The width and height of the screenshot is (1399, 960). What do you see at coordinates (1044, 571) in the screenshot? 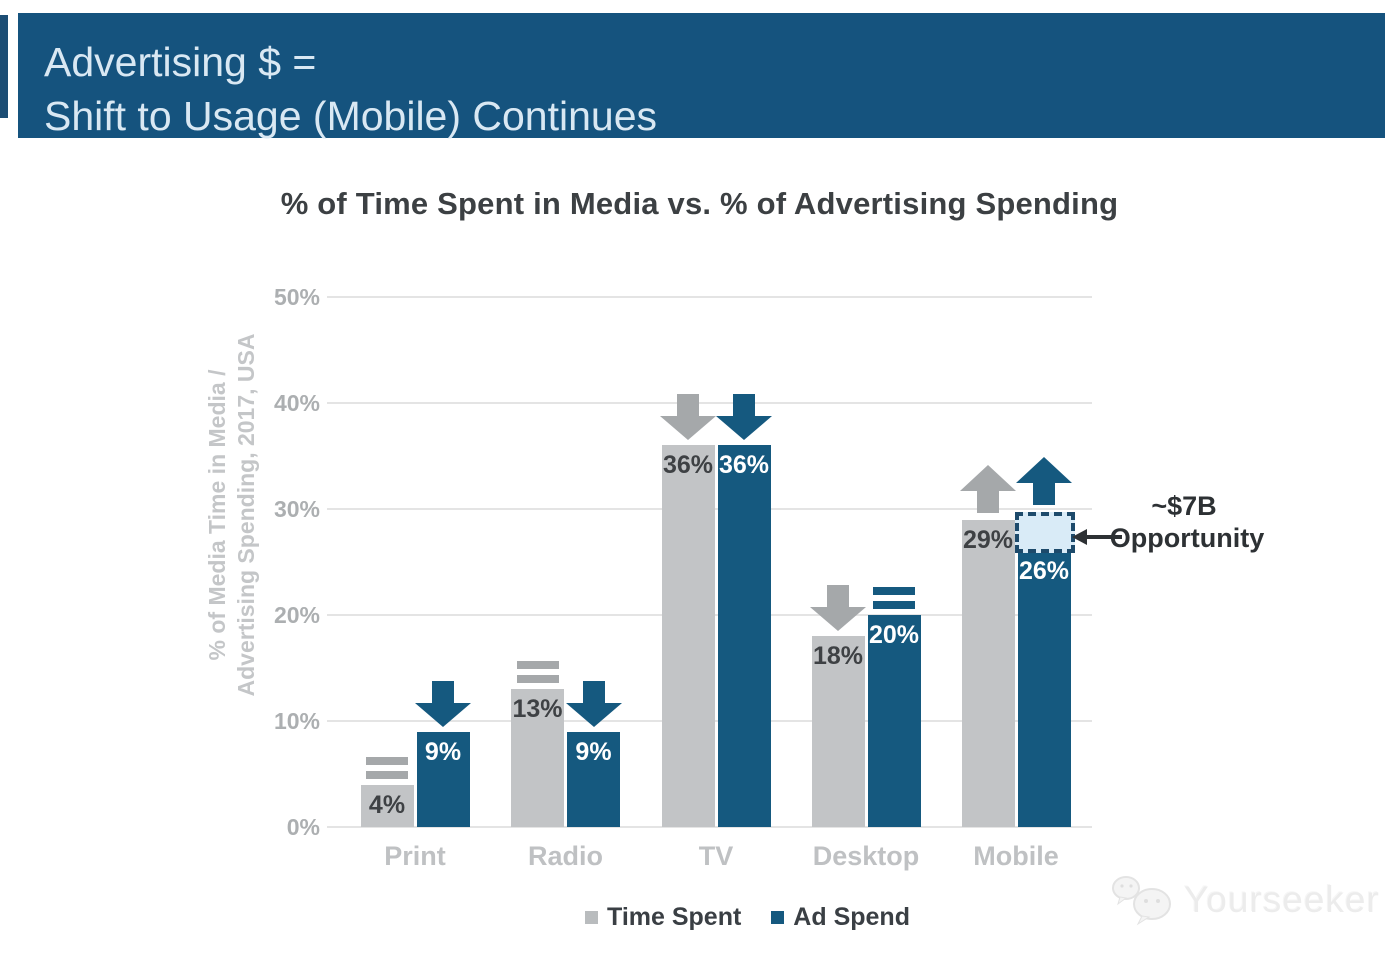
I see `bar-value-label: 26%` at bounding box center [1044, 571].